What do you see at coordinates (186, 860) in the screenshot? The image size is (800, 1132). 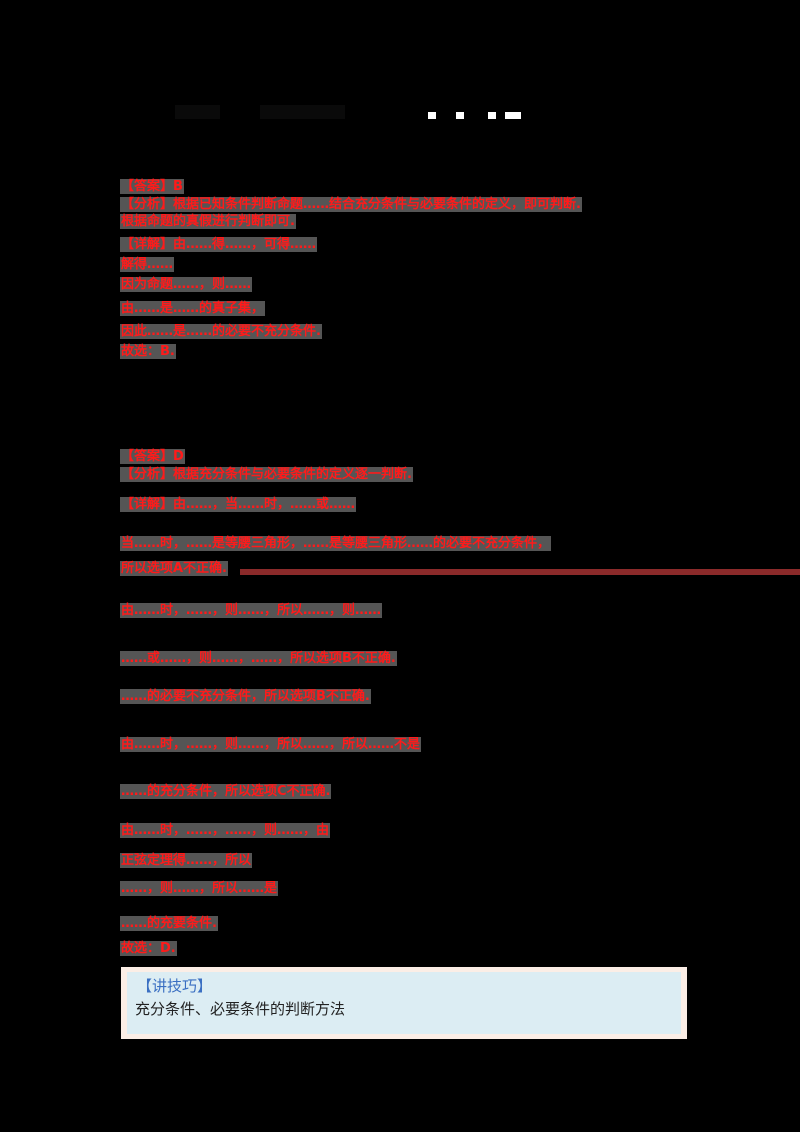 I see `detail-line-15: 正弦定理得……，所以` at bounding box center [186, 860].